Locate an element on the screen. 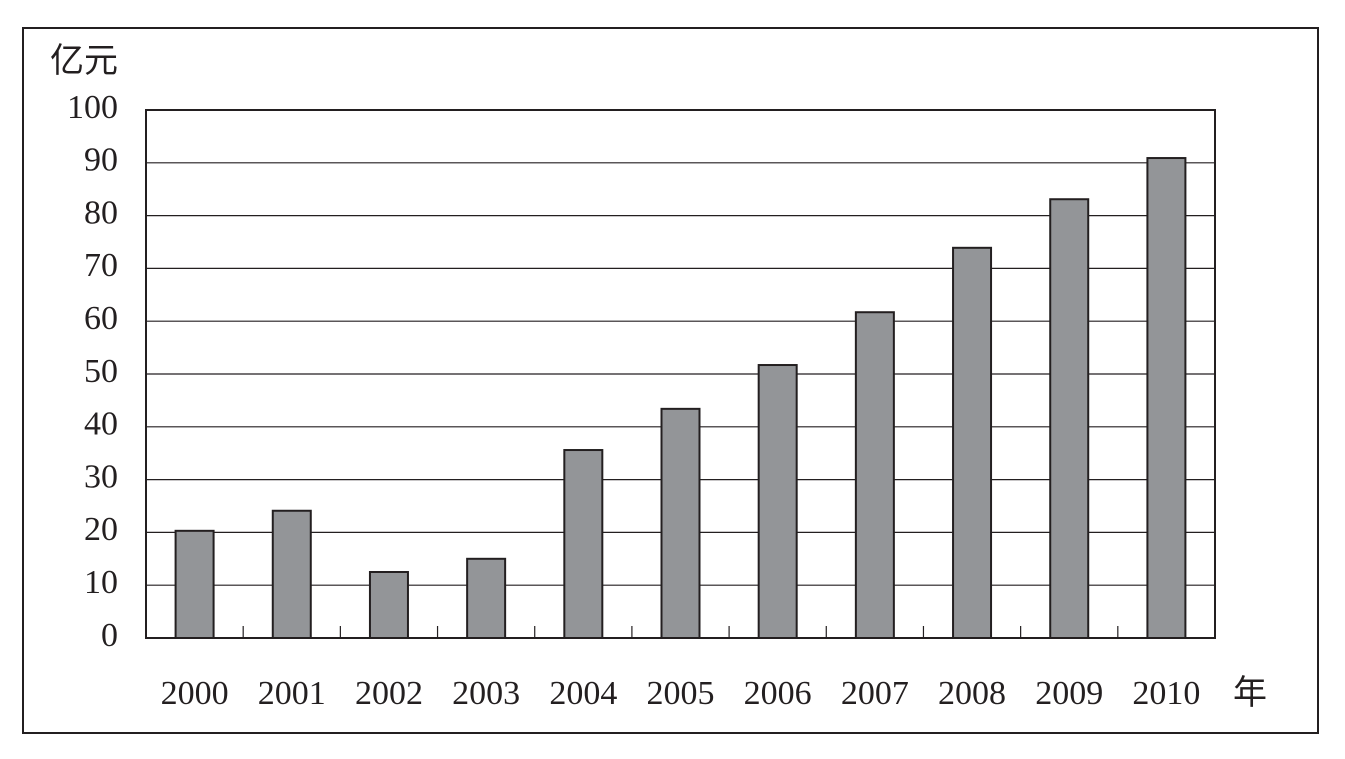 The height and width of the screenshot is (759, 1345). y-tick-label: 70 is located at coordinates (101, 265).